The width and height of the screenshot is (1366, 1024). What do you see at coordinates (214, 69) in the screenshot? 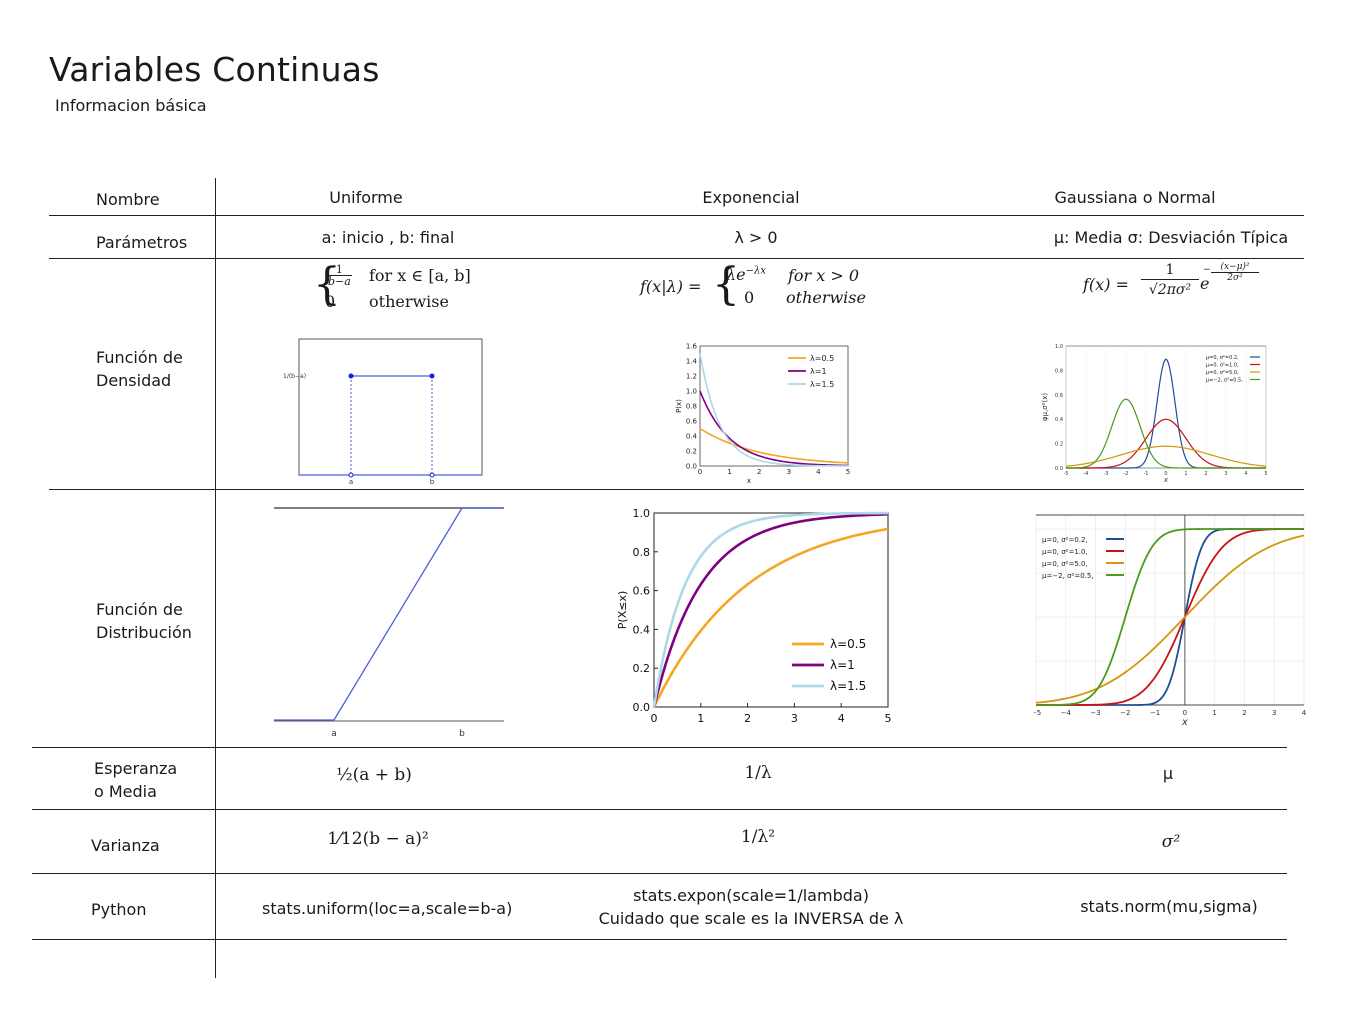
I see `page-title: Variables Continuas` at bounding box center [214, 69].